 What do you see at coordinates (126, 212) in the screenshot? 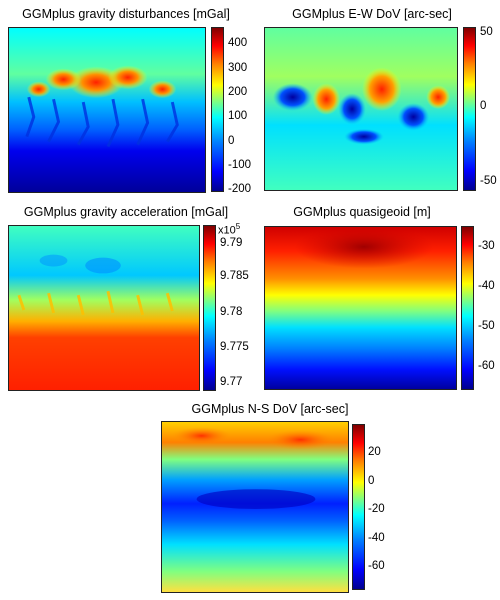
I see `chart-title: GGMplus gravity acceleration [mGal]` at bounding box center [126, 212].